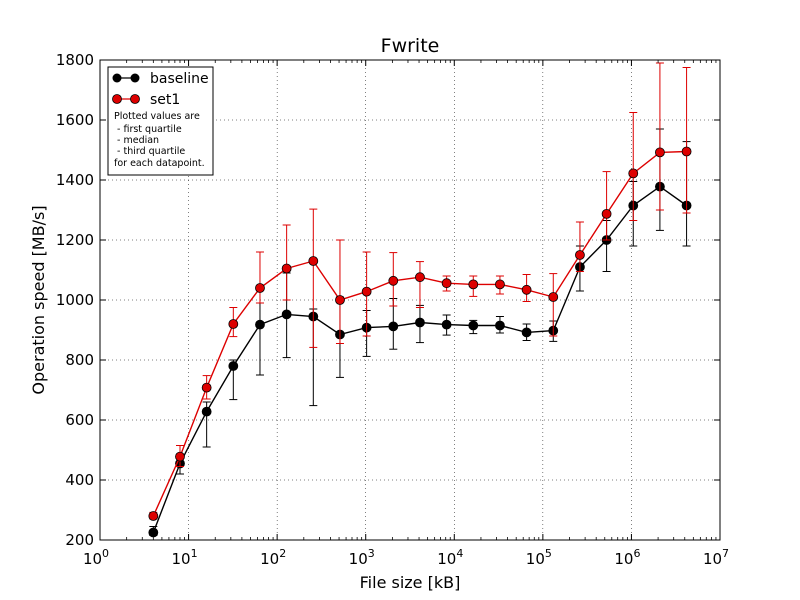  I want to click on x-tick-label: 10⁴, so click(450, 557).